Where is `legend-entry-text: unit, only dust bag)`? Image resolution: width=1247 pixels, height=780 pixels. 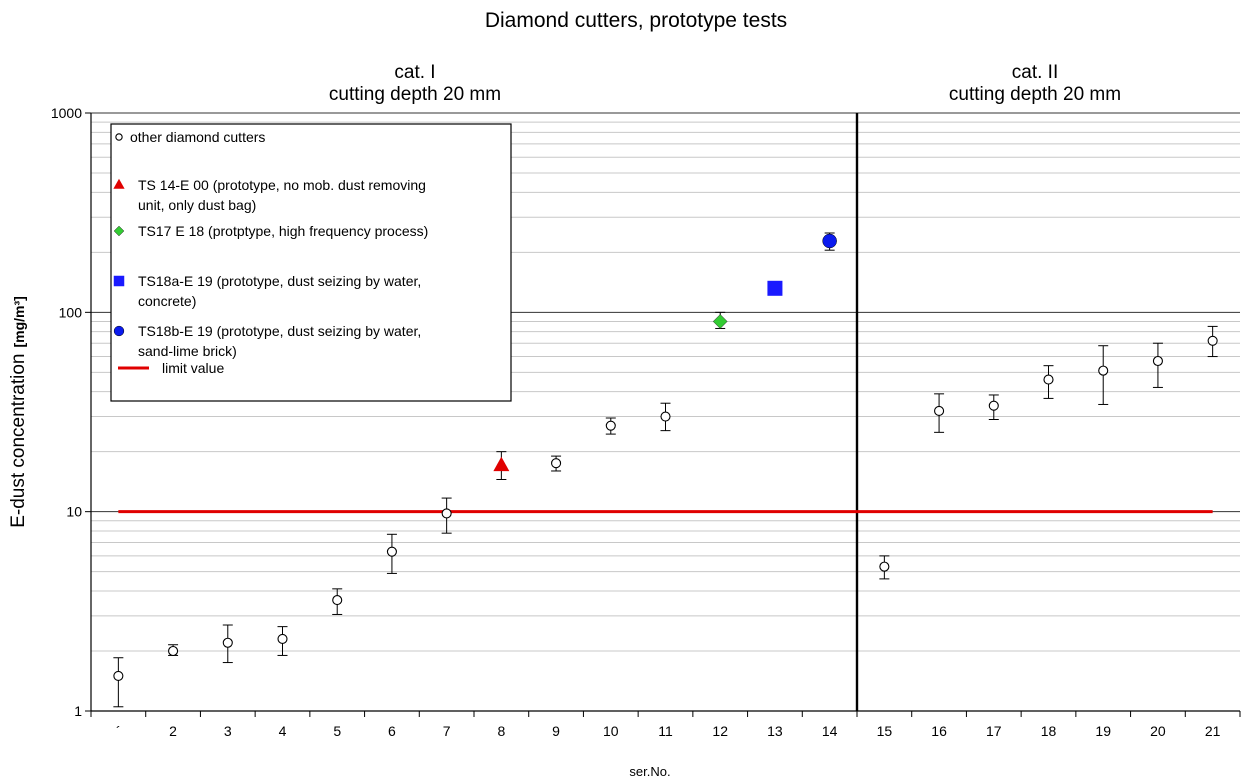
legend-entry-text: unit, only dust bag) is located at coordinates (197, 205).